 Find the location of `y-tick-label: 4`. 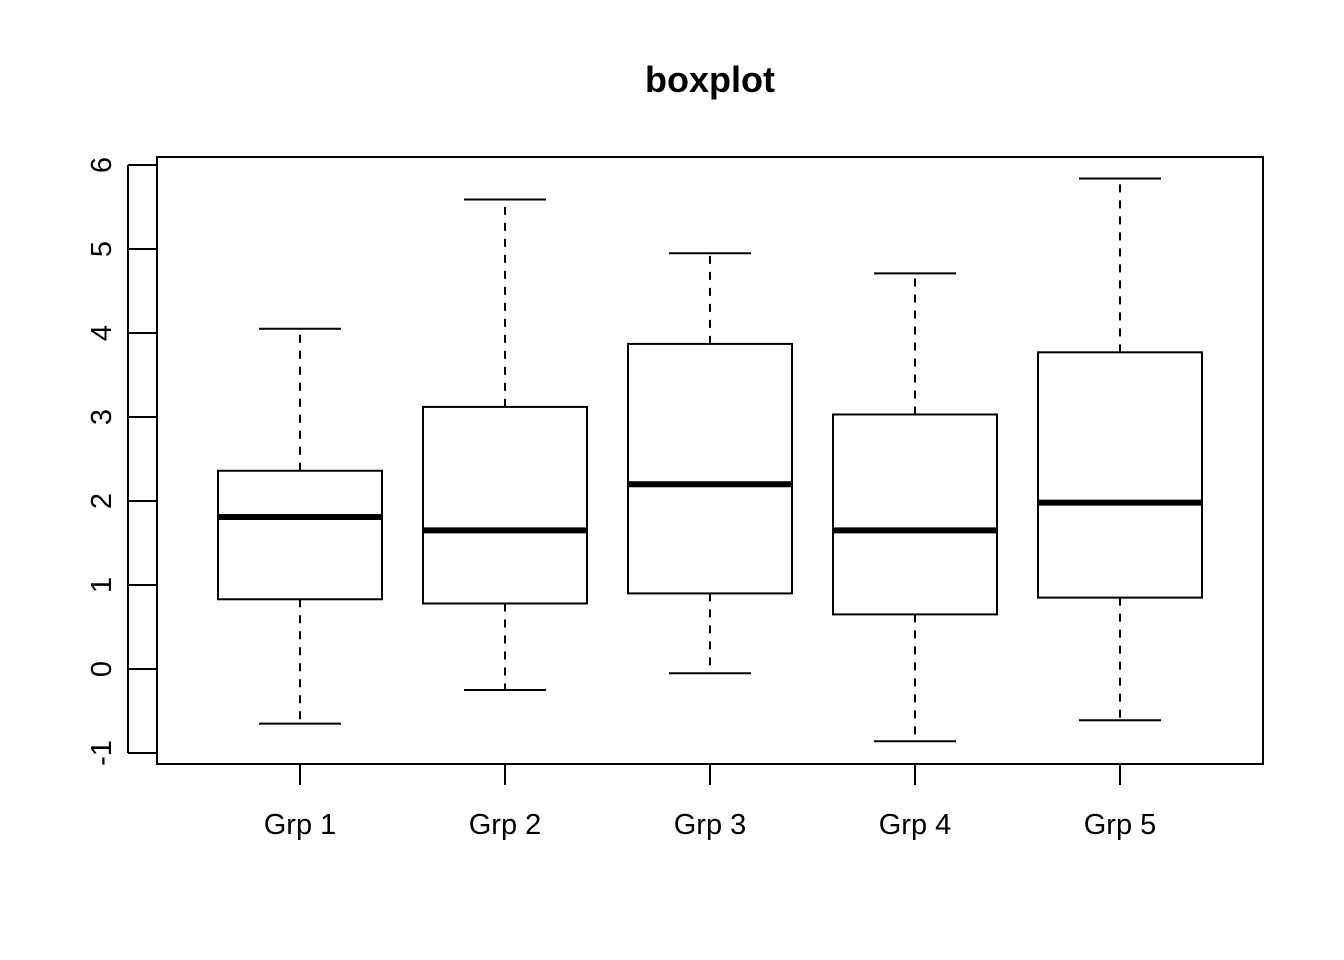

y-tick-label: 4 is located at coordinates (102, 333).